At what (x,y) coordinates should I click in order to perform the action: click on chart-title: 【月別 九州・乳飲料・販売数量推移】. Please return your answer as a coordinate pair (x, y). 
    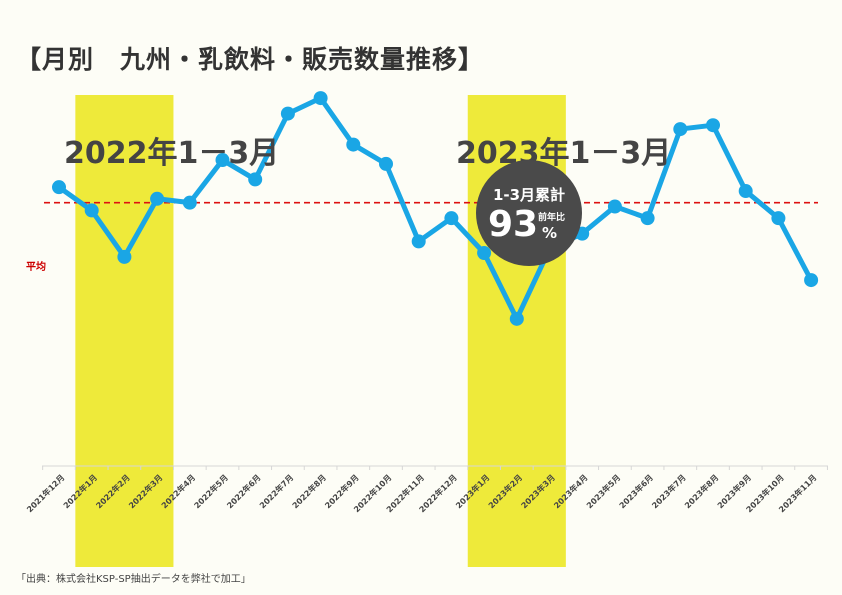
    Looking at the image, I should click on (250, 59).